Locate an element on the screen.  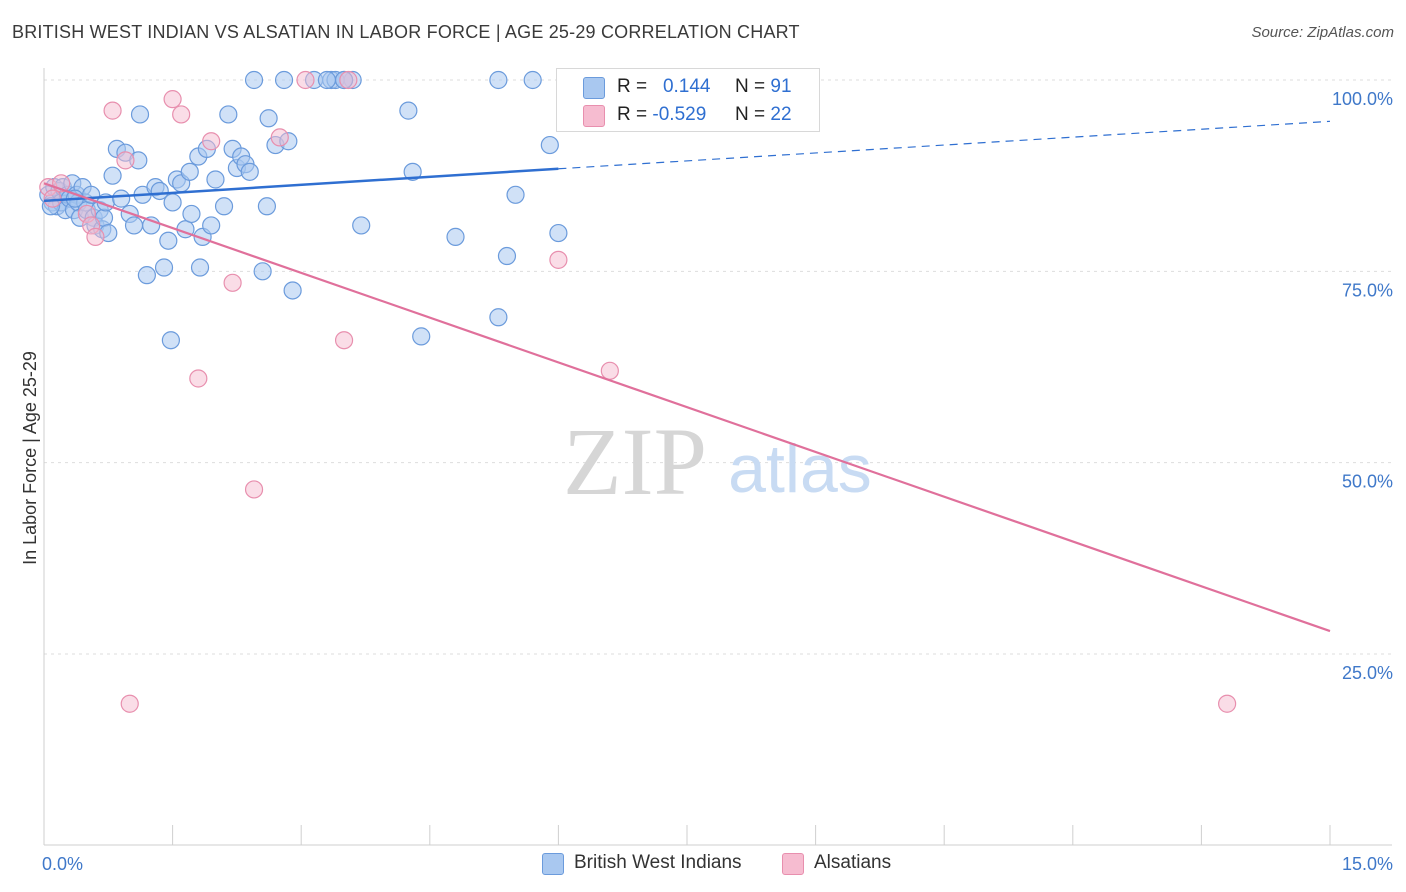
legend-n: N = 91 is located at coordinates (763, 87).